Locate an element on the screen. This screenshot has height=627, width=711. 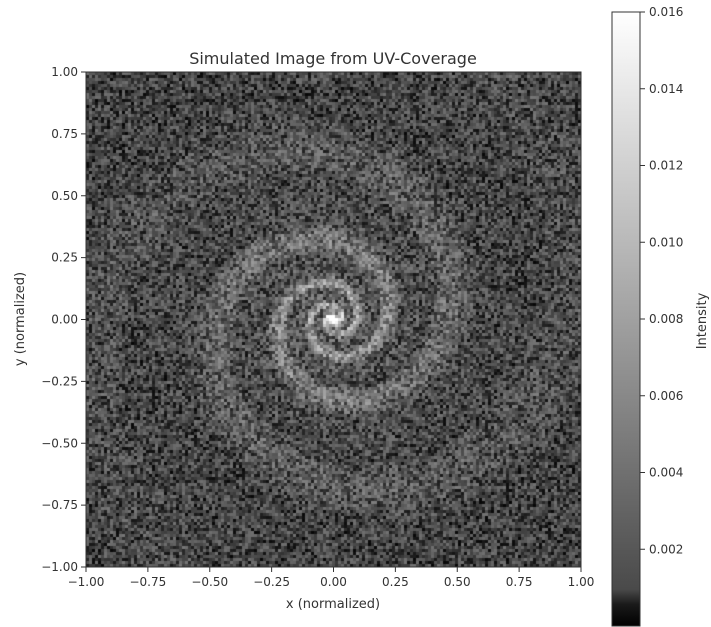
y-tick-label: 0.75 is located at coordinates (64, 134).